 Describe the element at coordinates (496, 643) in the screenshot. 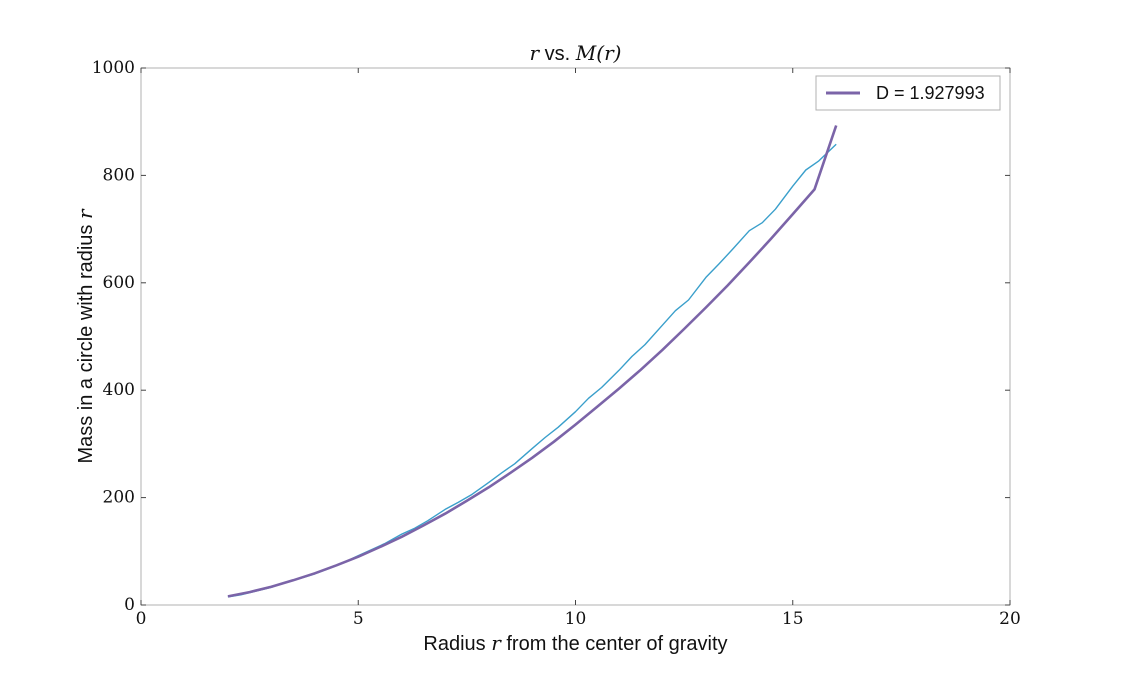

I see `x-label-var: r` at that location.